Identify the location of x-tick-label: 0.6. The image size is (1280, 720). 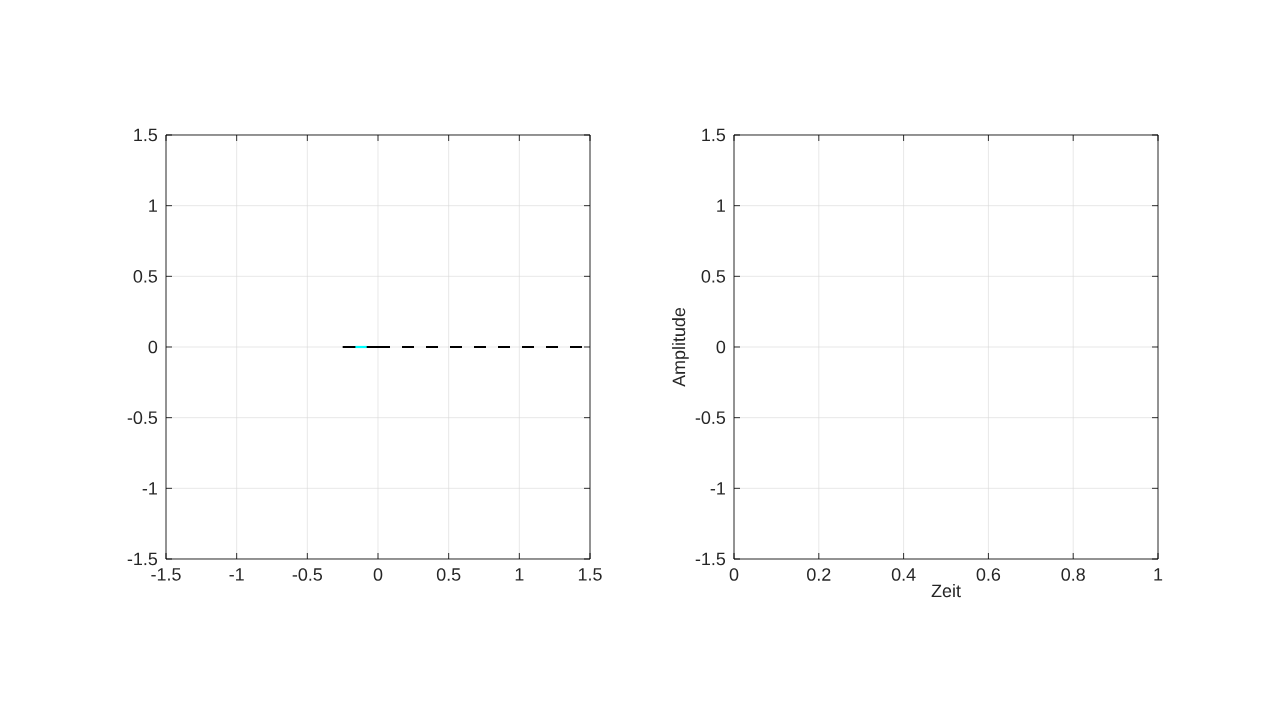
(988, 574).